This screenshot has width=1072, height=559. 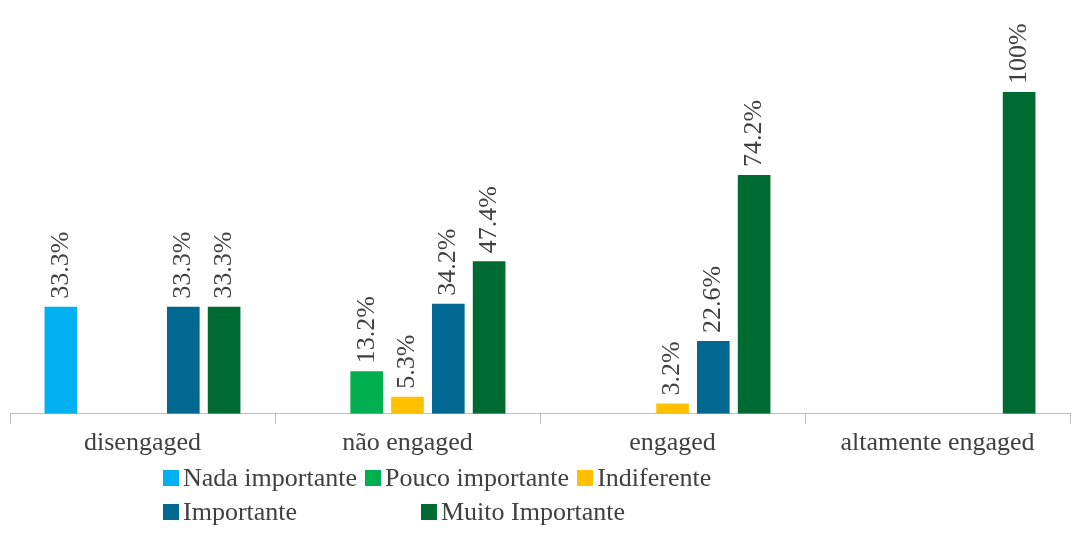 What do you see at coordinates (487, 220) in the screenshot?
I see `data-label: 47.4%` at bounding box center [487, 220].